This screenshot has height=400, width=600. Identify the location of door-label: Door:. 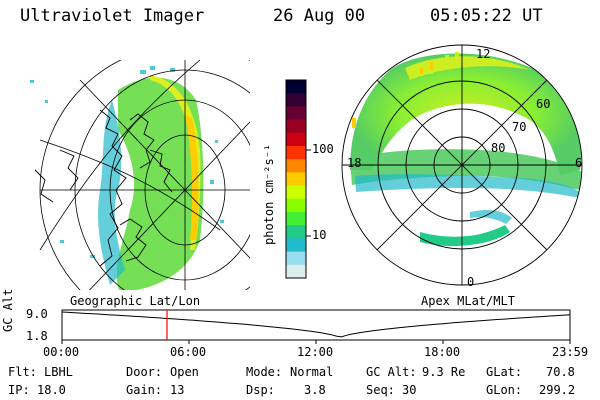
(144, 372).